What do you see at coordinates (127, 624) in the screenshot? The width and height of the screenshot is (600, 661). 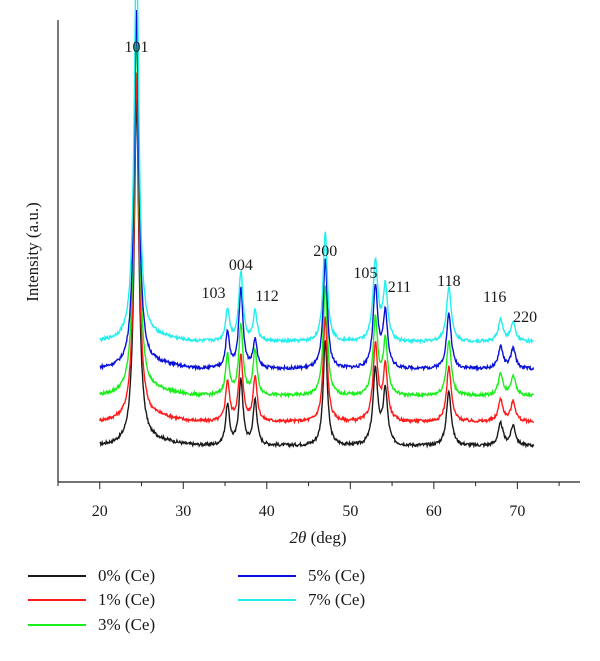 I see `legend-label: 3% (Ce)` at bounding box center [127, 624].